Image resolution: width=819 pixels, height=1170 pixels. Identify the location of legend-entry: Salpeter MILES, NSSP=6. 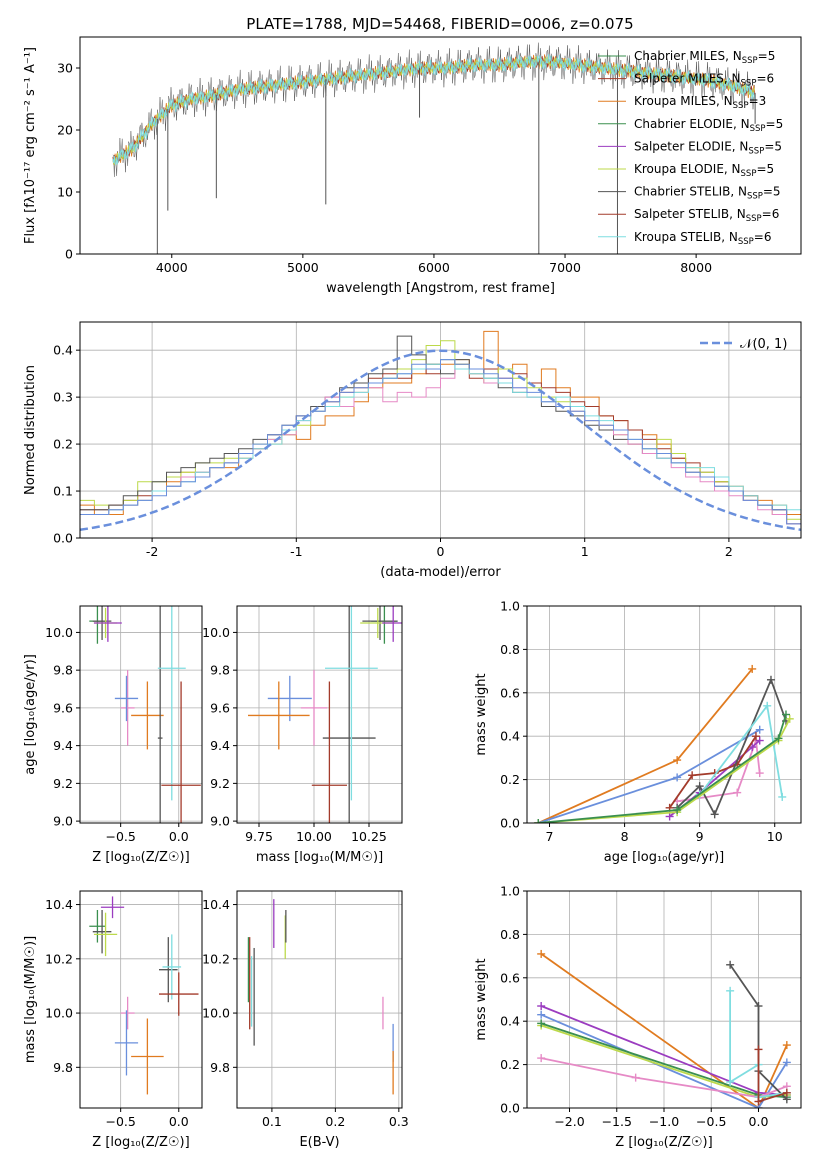
(704, 80).